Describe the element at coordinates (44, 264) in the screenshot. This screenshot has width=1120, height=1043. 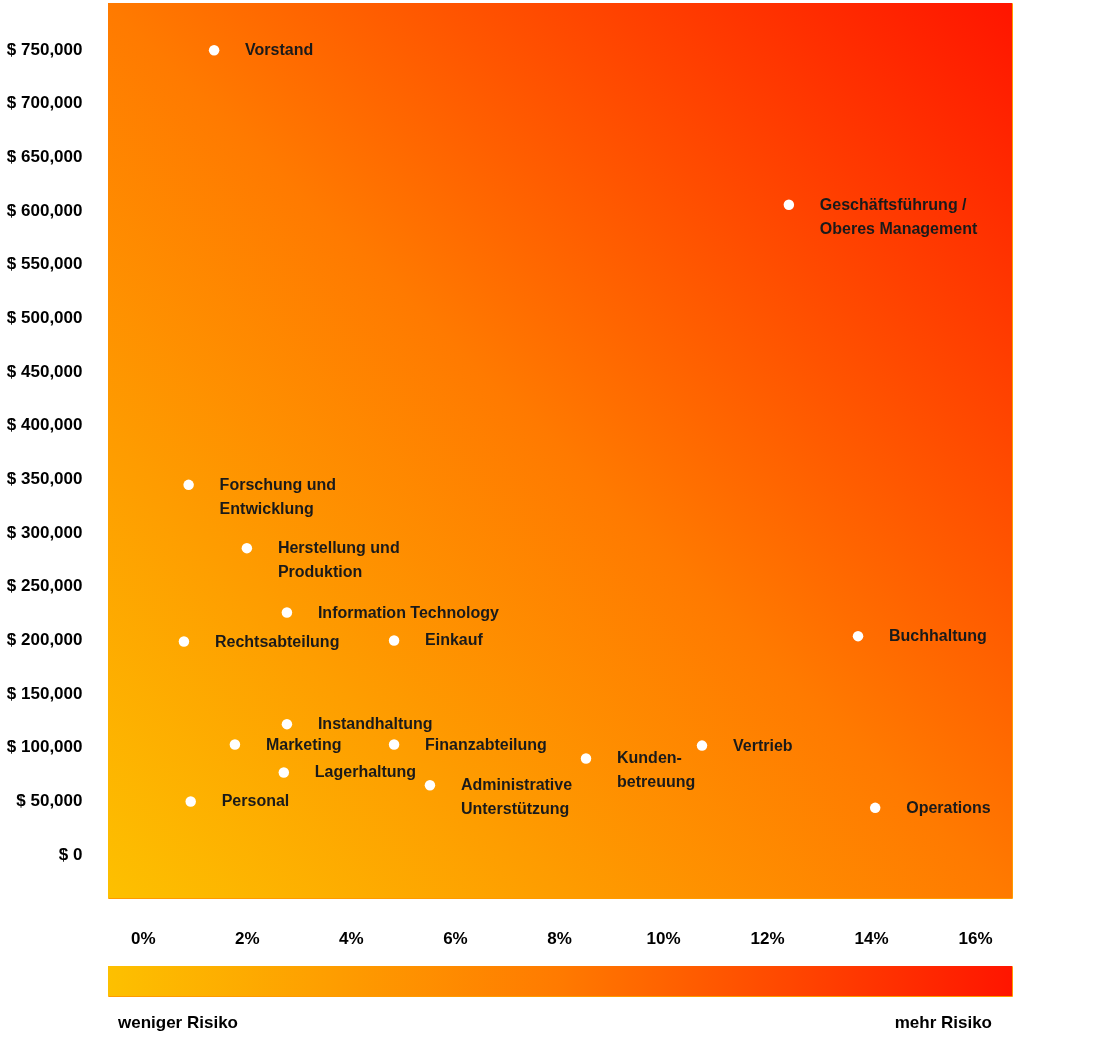
I see `y-tick-label: $ 550,000` at that location.